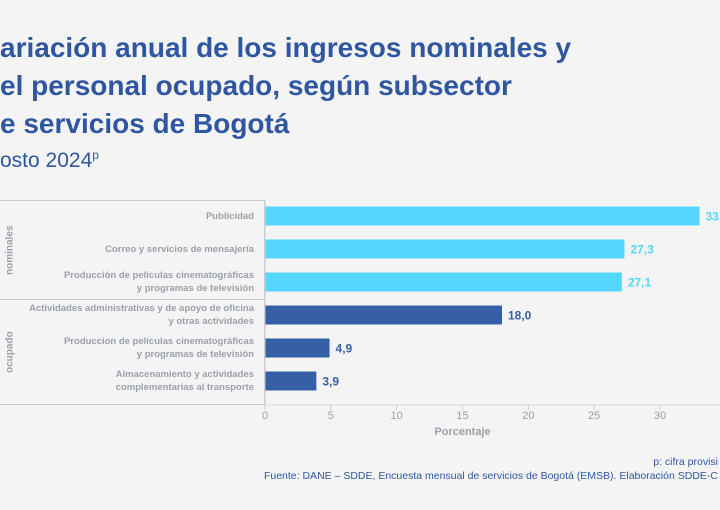 The height and width of the screenshot is (510, 720). What do you see at coordinates (713, 217) in the screenshot?
I see `data-label: 33,` at bounding box center [713, 217].